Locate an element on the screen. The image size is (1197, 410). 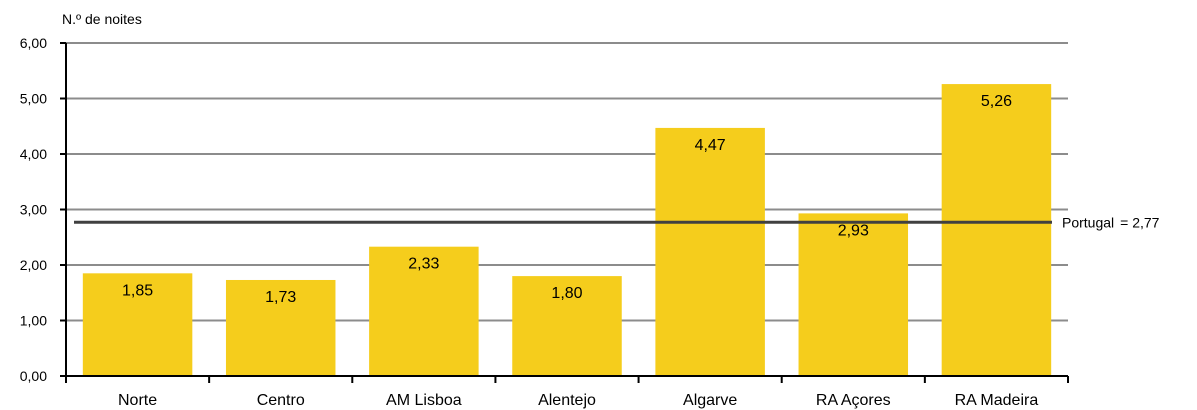
reference-line-group: Portugal = 2,77 is located at coordinates (617, 222).